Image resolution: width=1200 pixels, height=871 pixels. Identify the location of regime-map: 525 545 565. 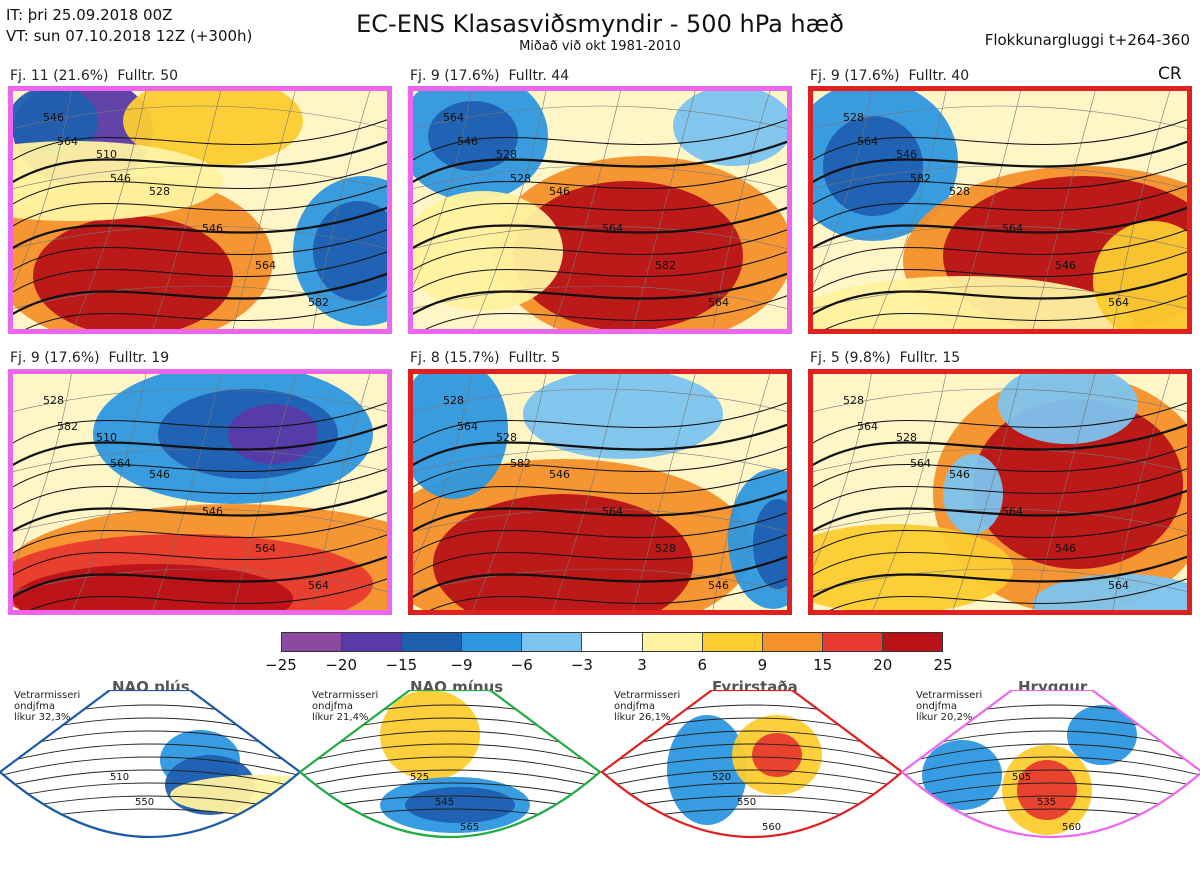
(450, 764).